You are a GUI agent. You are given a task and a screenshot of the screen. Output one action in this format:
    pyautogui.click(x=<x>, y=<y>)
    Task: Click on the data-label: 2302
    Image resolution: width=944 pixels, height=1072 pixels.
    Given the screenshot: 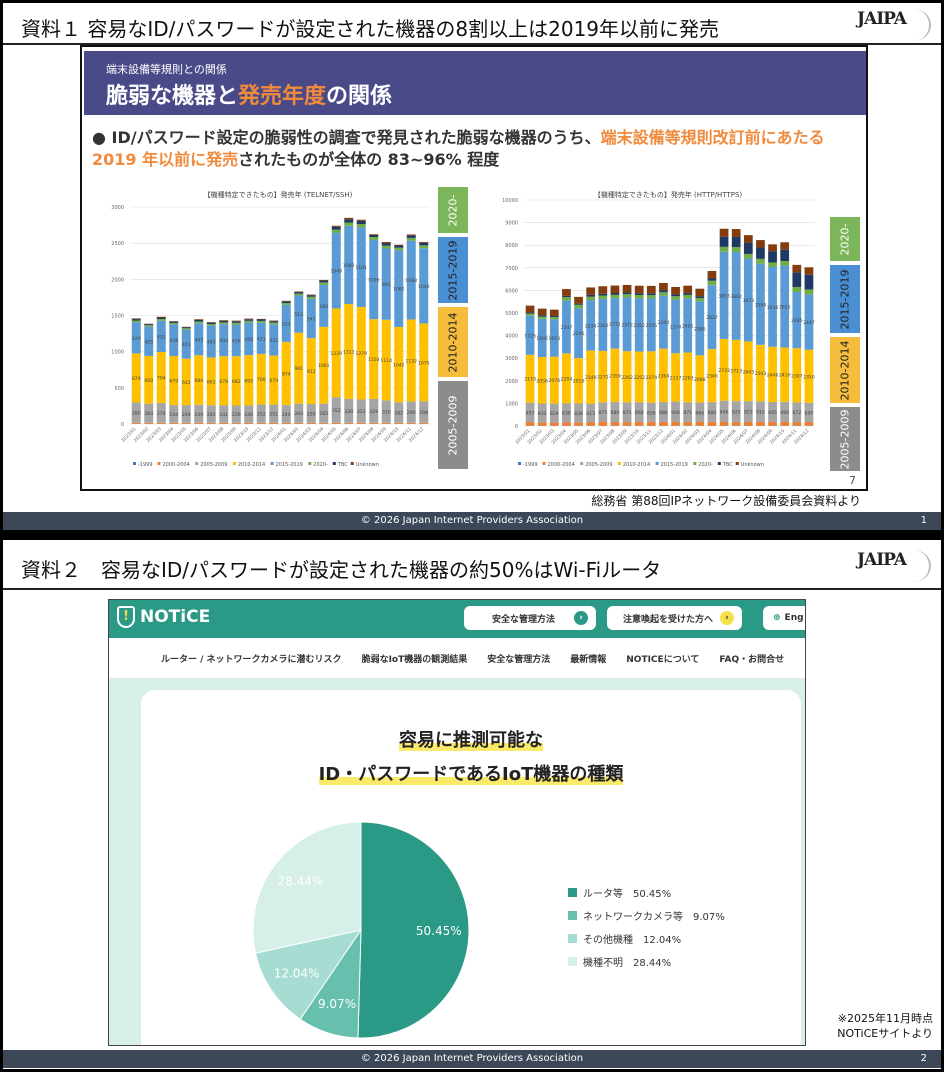 What is the action you would take?
    pyautogui.click(x=603, y=326)
    